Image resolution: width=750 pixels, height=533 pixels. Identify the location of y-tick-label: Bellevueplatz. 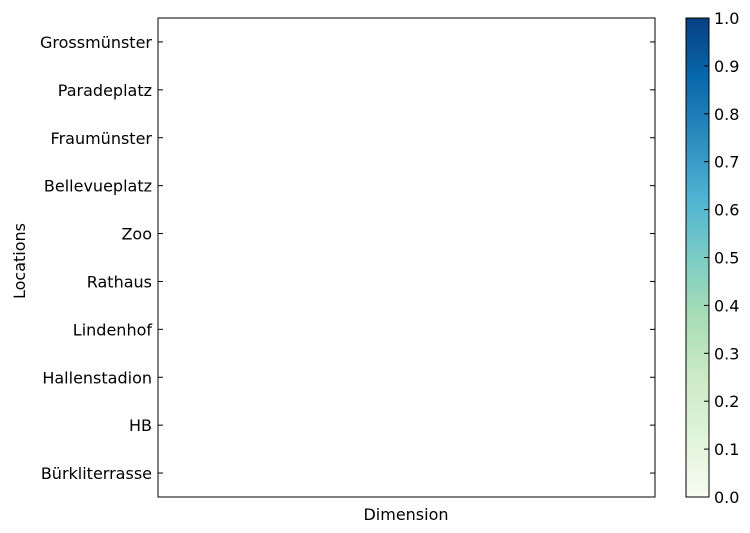
(98, 186).